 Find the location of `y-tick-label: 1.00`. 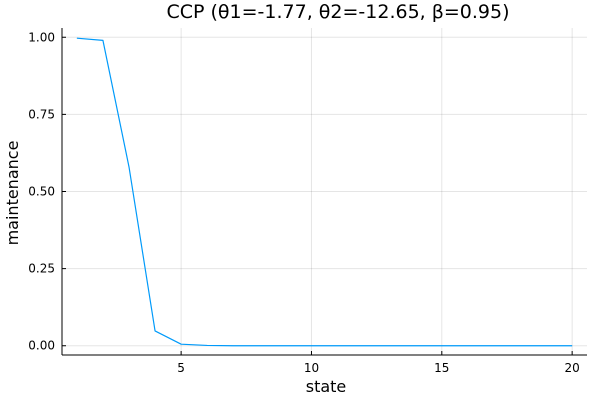

y-tick-label: 1.00 is located at coordinates (41, 37).